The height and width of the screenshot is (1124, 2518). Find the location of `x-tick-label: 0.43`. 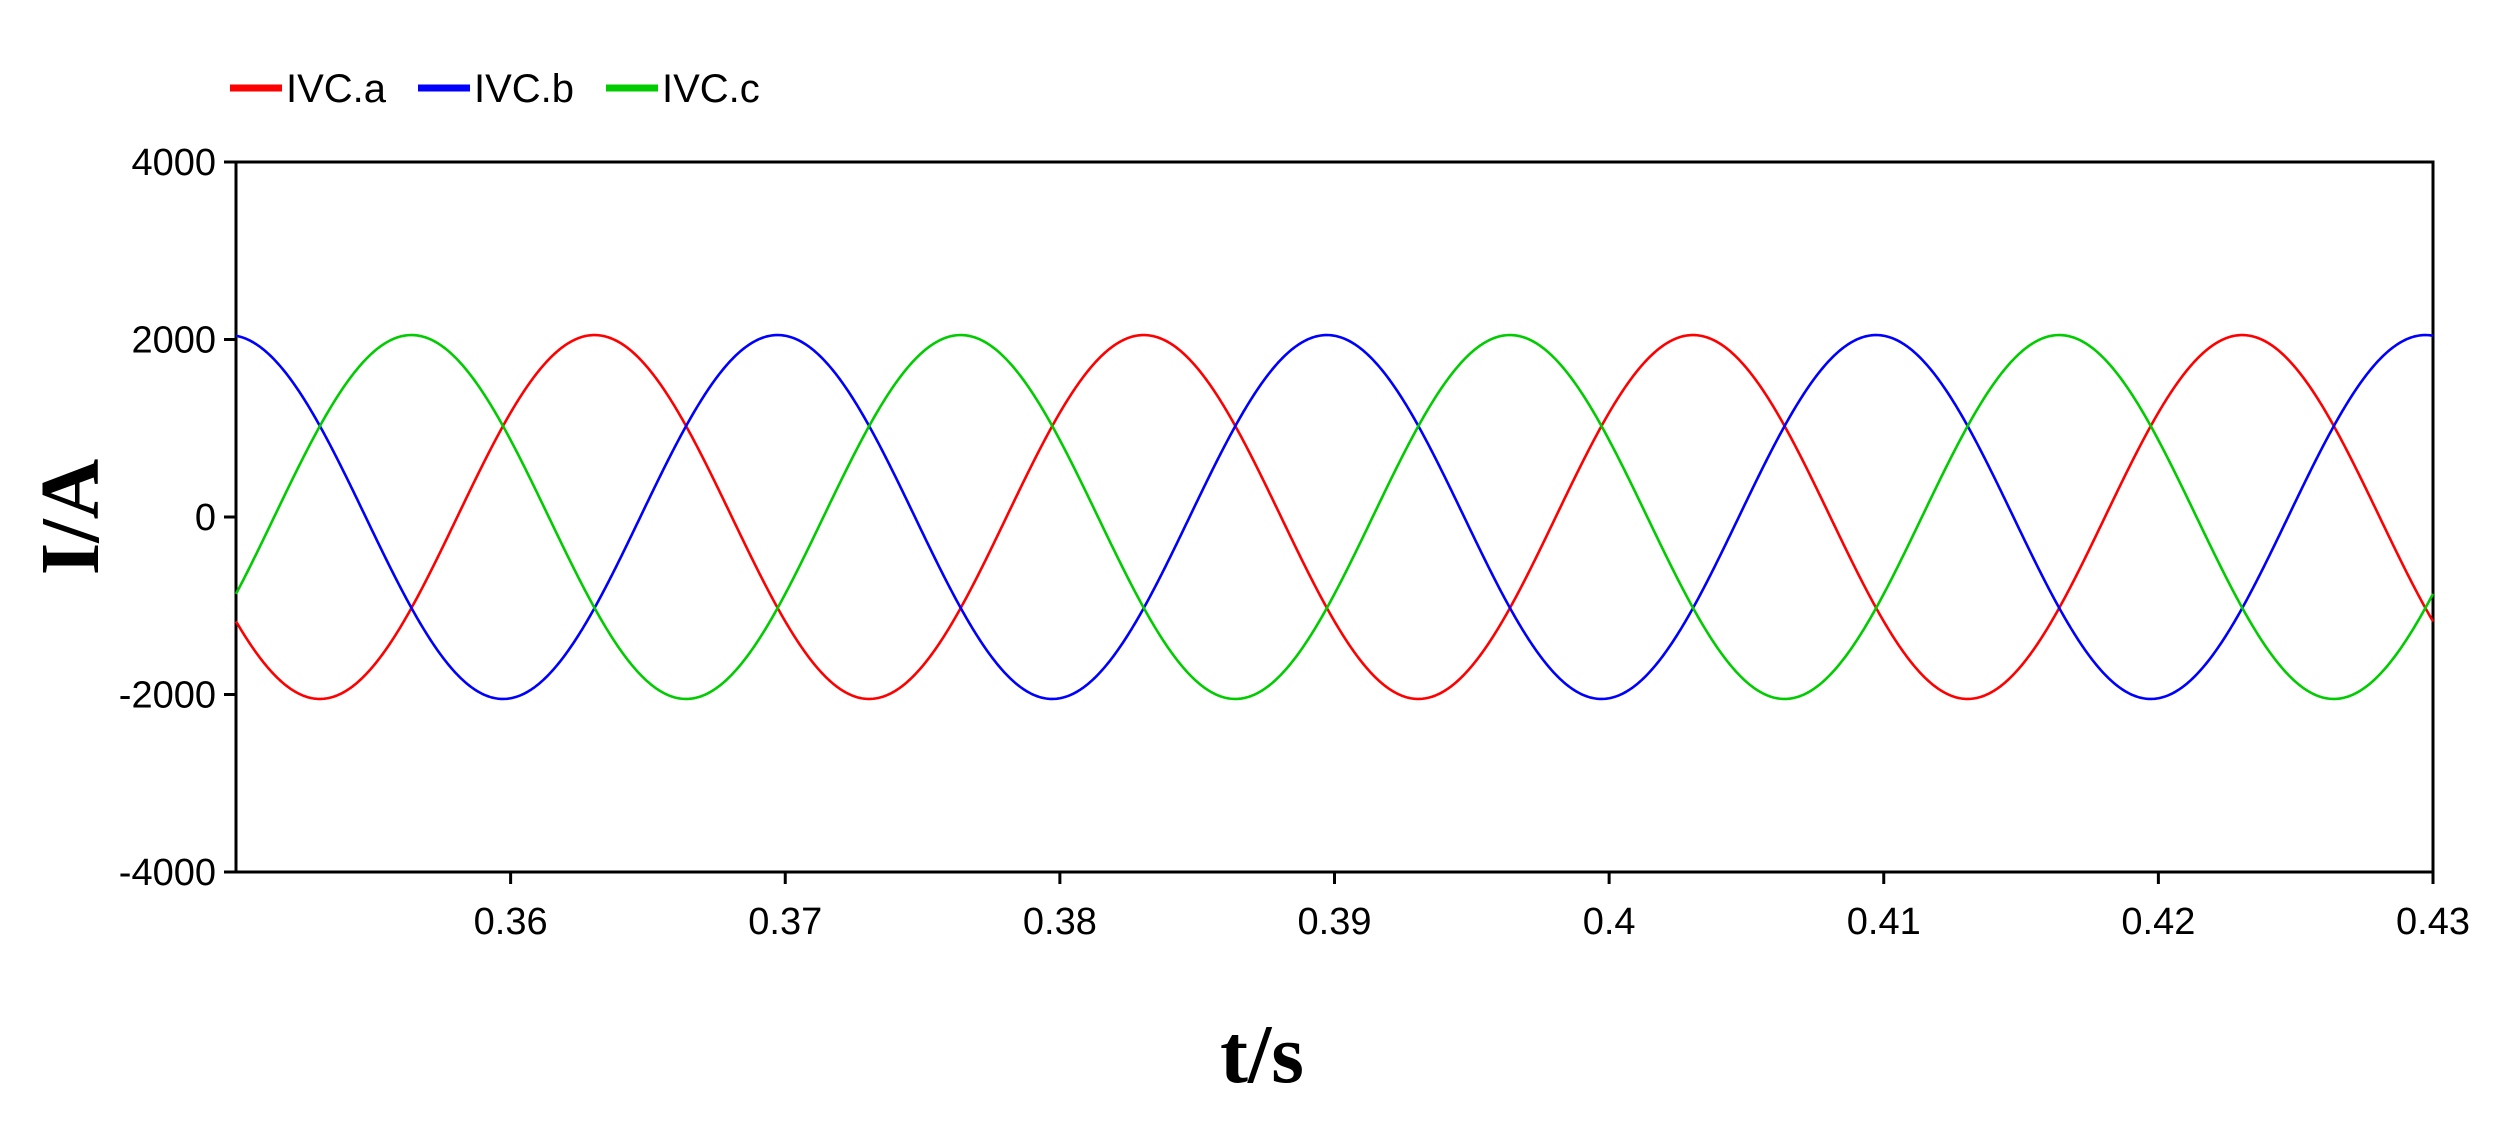

x-tick-label: 0.43 is located at coordinates (2433, 922).